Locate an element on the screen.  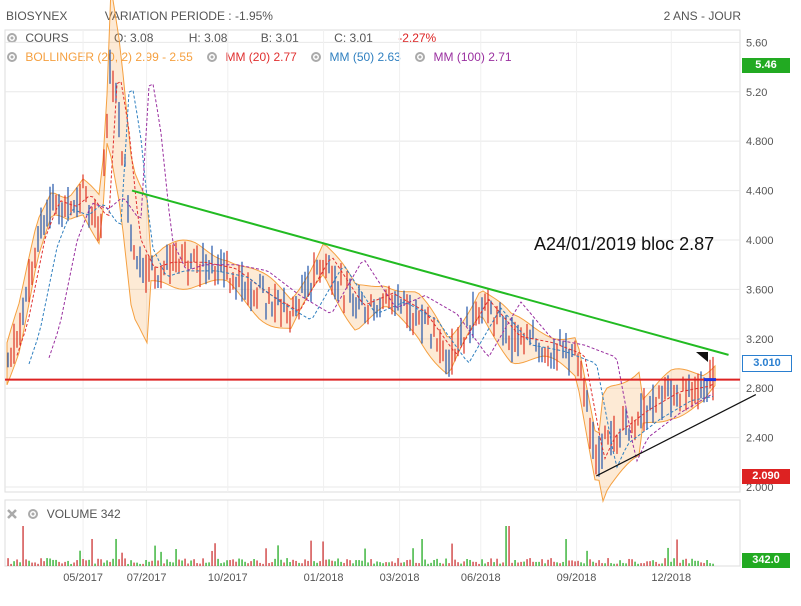
price-tick-label: 5.20 is located at coordinates (756, 93).